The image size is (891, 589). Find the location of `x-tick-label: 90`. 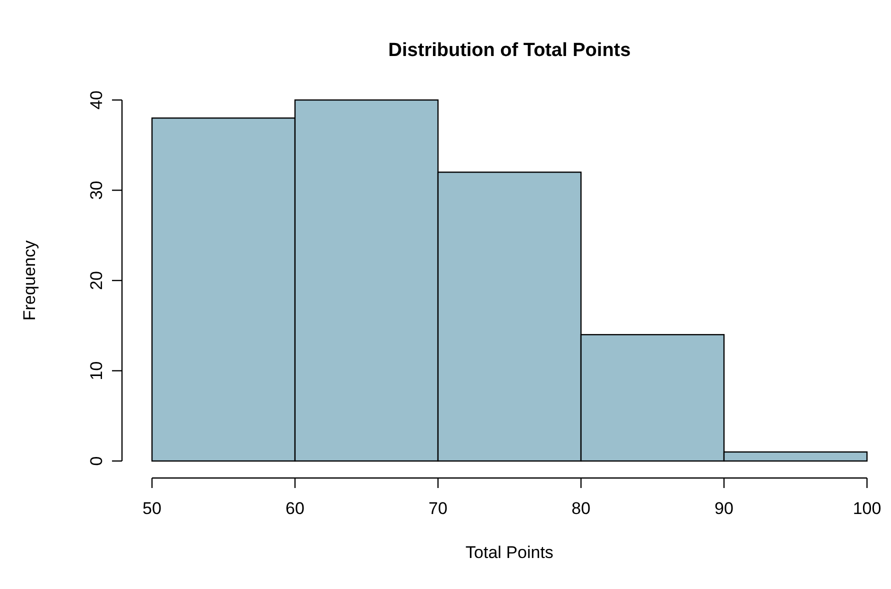

x-tick-label: 90 is located at coordinates (724, 508).